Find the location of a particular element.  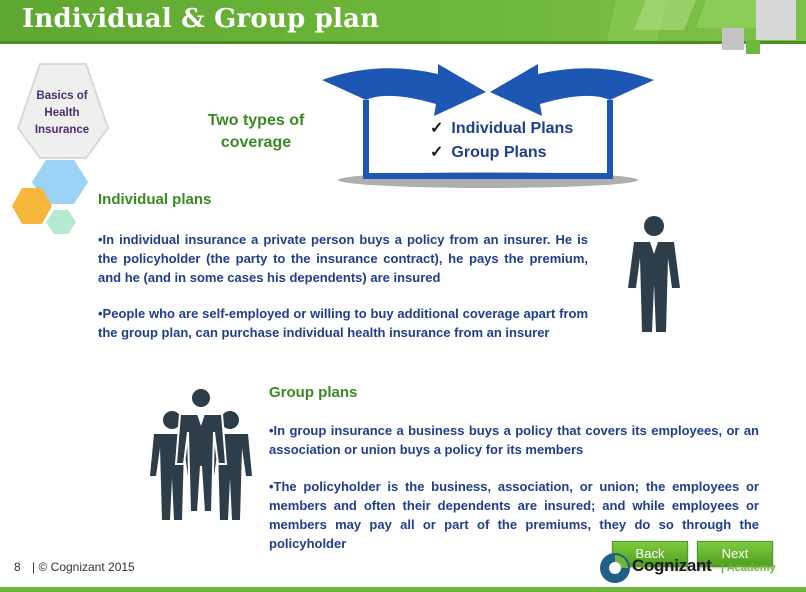

title-bar: Individual & Group plan is located at coordinates (403, 22).